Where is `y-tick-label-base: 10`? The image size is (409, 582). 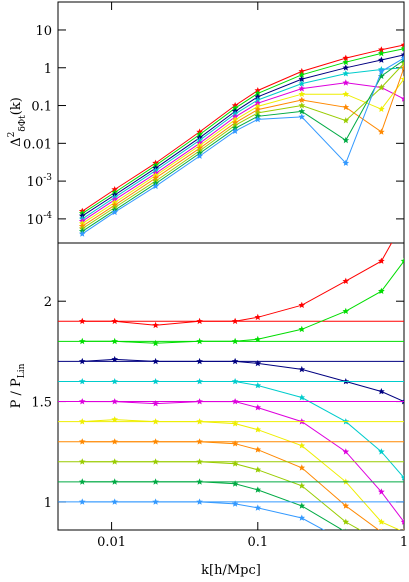 y-tick-label-base: 10 is located at coordinates (35, 182).